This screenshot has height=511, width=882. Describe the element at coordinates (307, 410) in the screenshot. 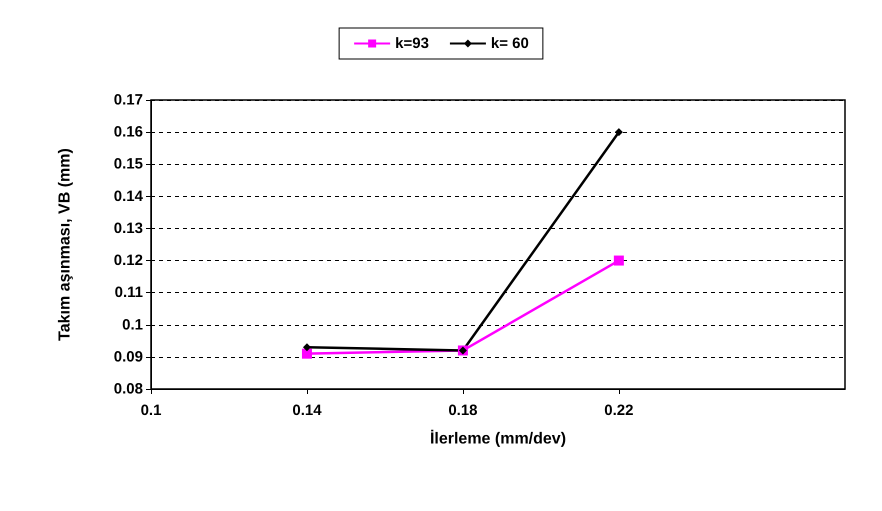

I see `x-tick-label: 0.14` at that location.